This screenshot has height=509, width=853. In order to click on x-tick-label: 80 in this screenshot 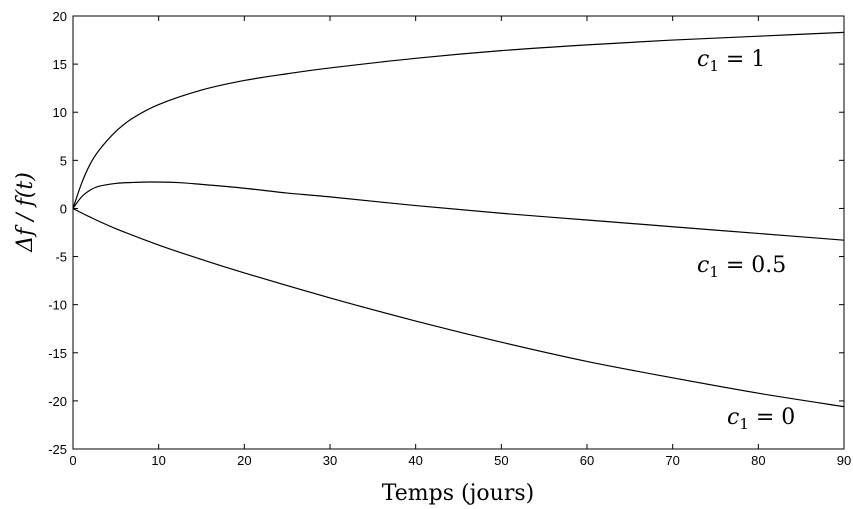, I will do `click(758, 460)`.